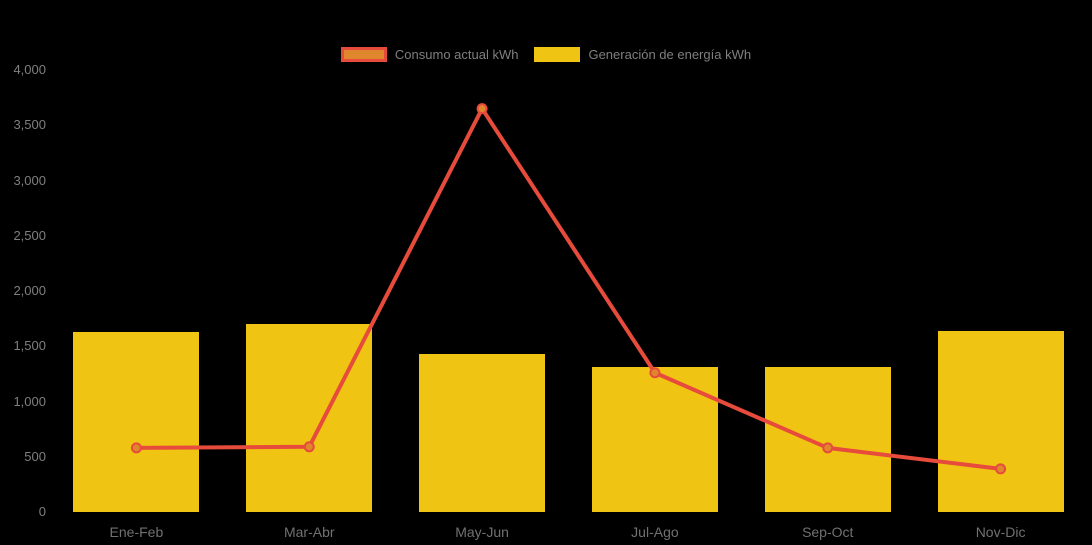  Describe the element at coordinates (655, 532) in the screenshot. I see `x-tick-label: Jul-Ago` at that location.